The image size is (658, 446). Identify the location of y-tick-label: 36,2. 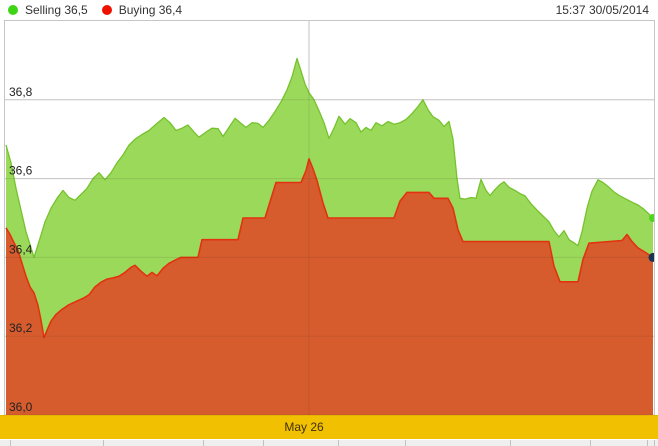
(21, 328).